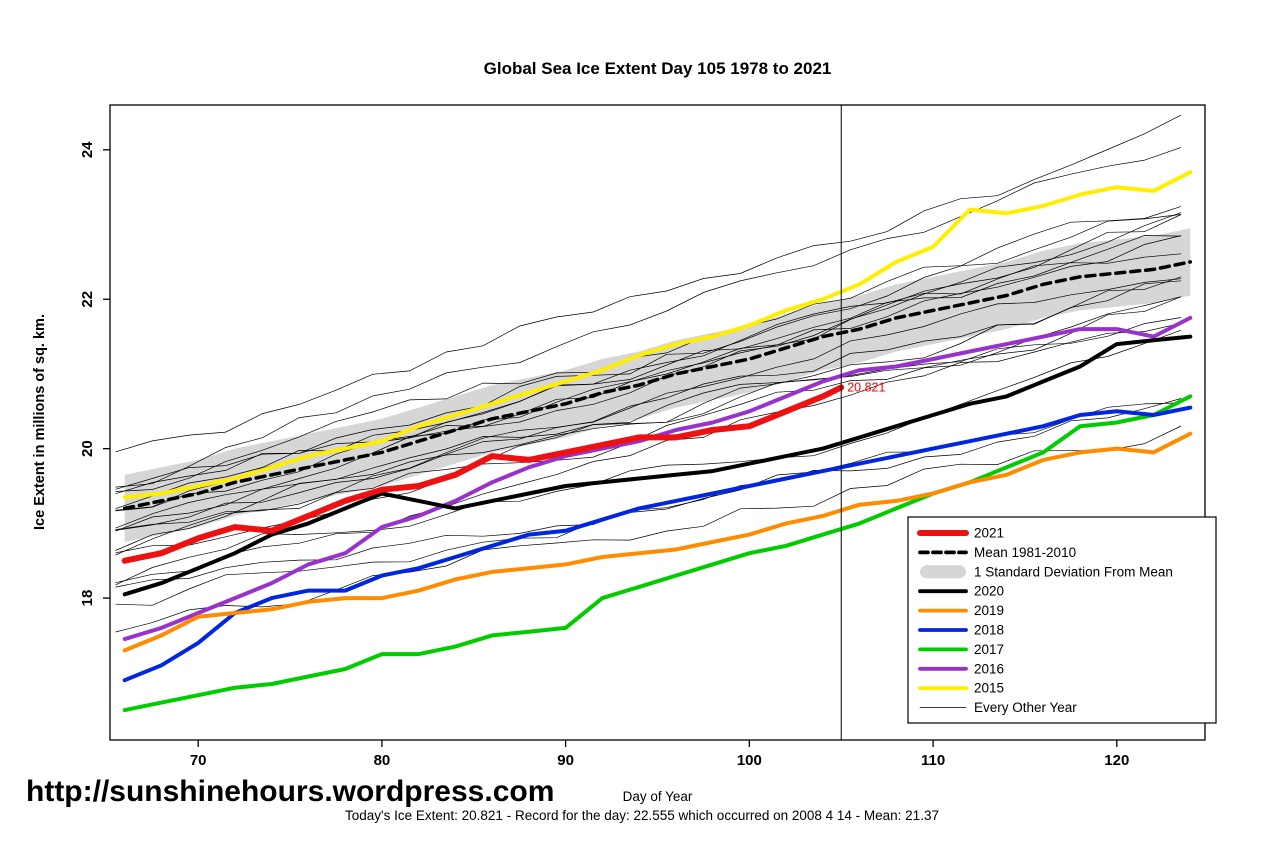  What do you see at coordinates (483, 474) in the screenshot?
I see `series-line-2021` at bounding box center [483, 474].